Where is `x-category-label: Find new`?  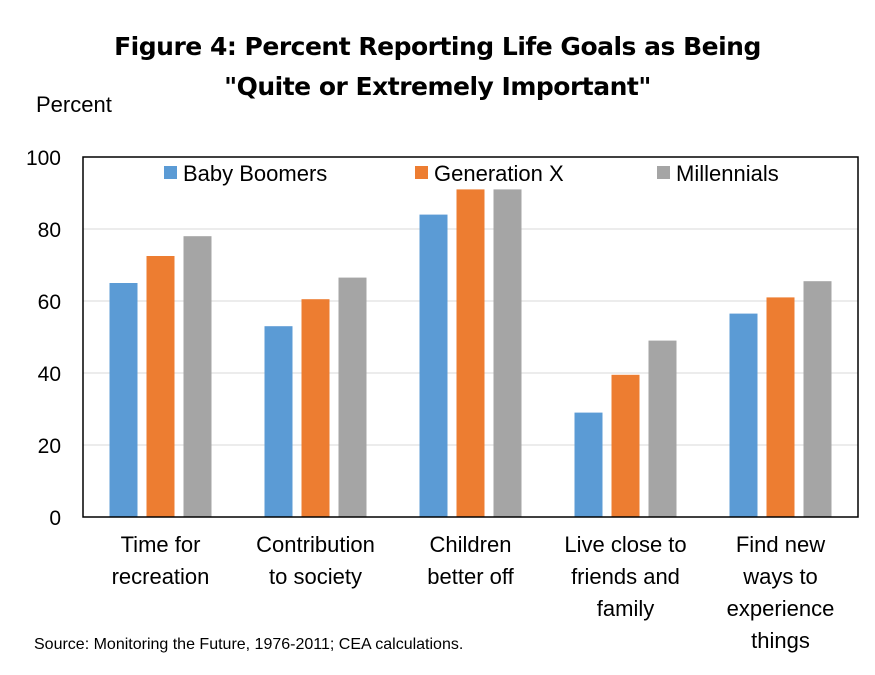
x-category-label: Find new is located at coordinates (780, 544).